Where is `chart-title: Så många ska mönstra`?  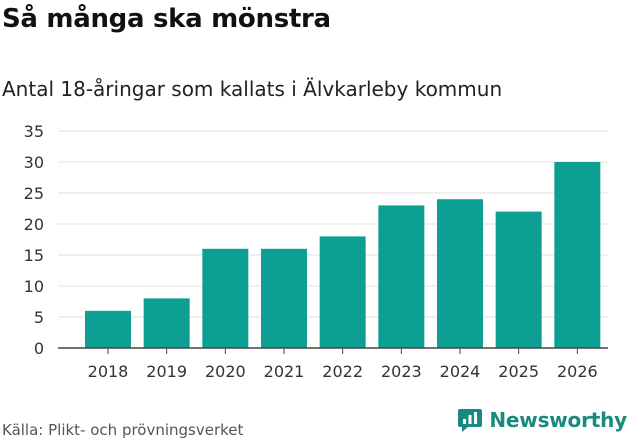 chart-title: Så många ska mönstra is located at coordinates (166, 19).